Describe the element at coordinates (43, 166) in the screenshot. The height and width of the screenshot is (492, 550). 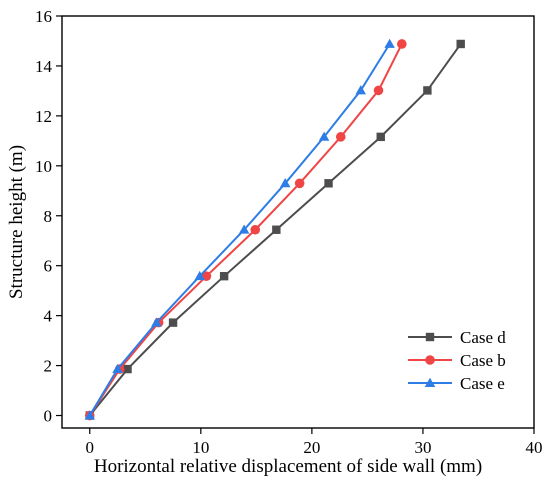
I see `y-tick-label: 10` at that location.